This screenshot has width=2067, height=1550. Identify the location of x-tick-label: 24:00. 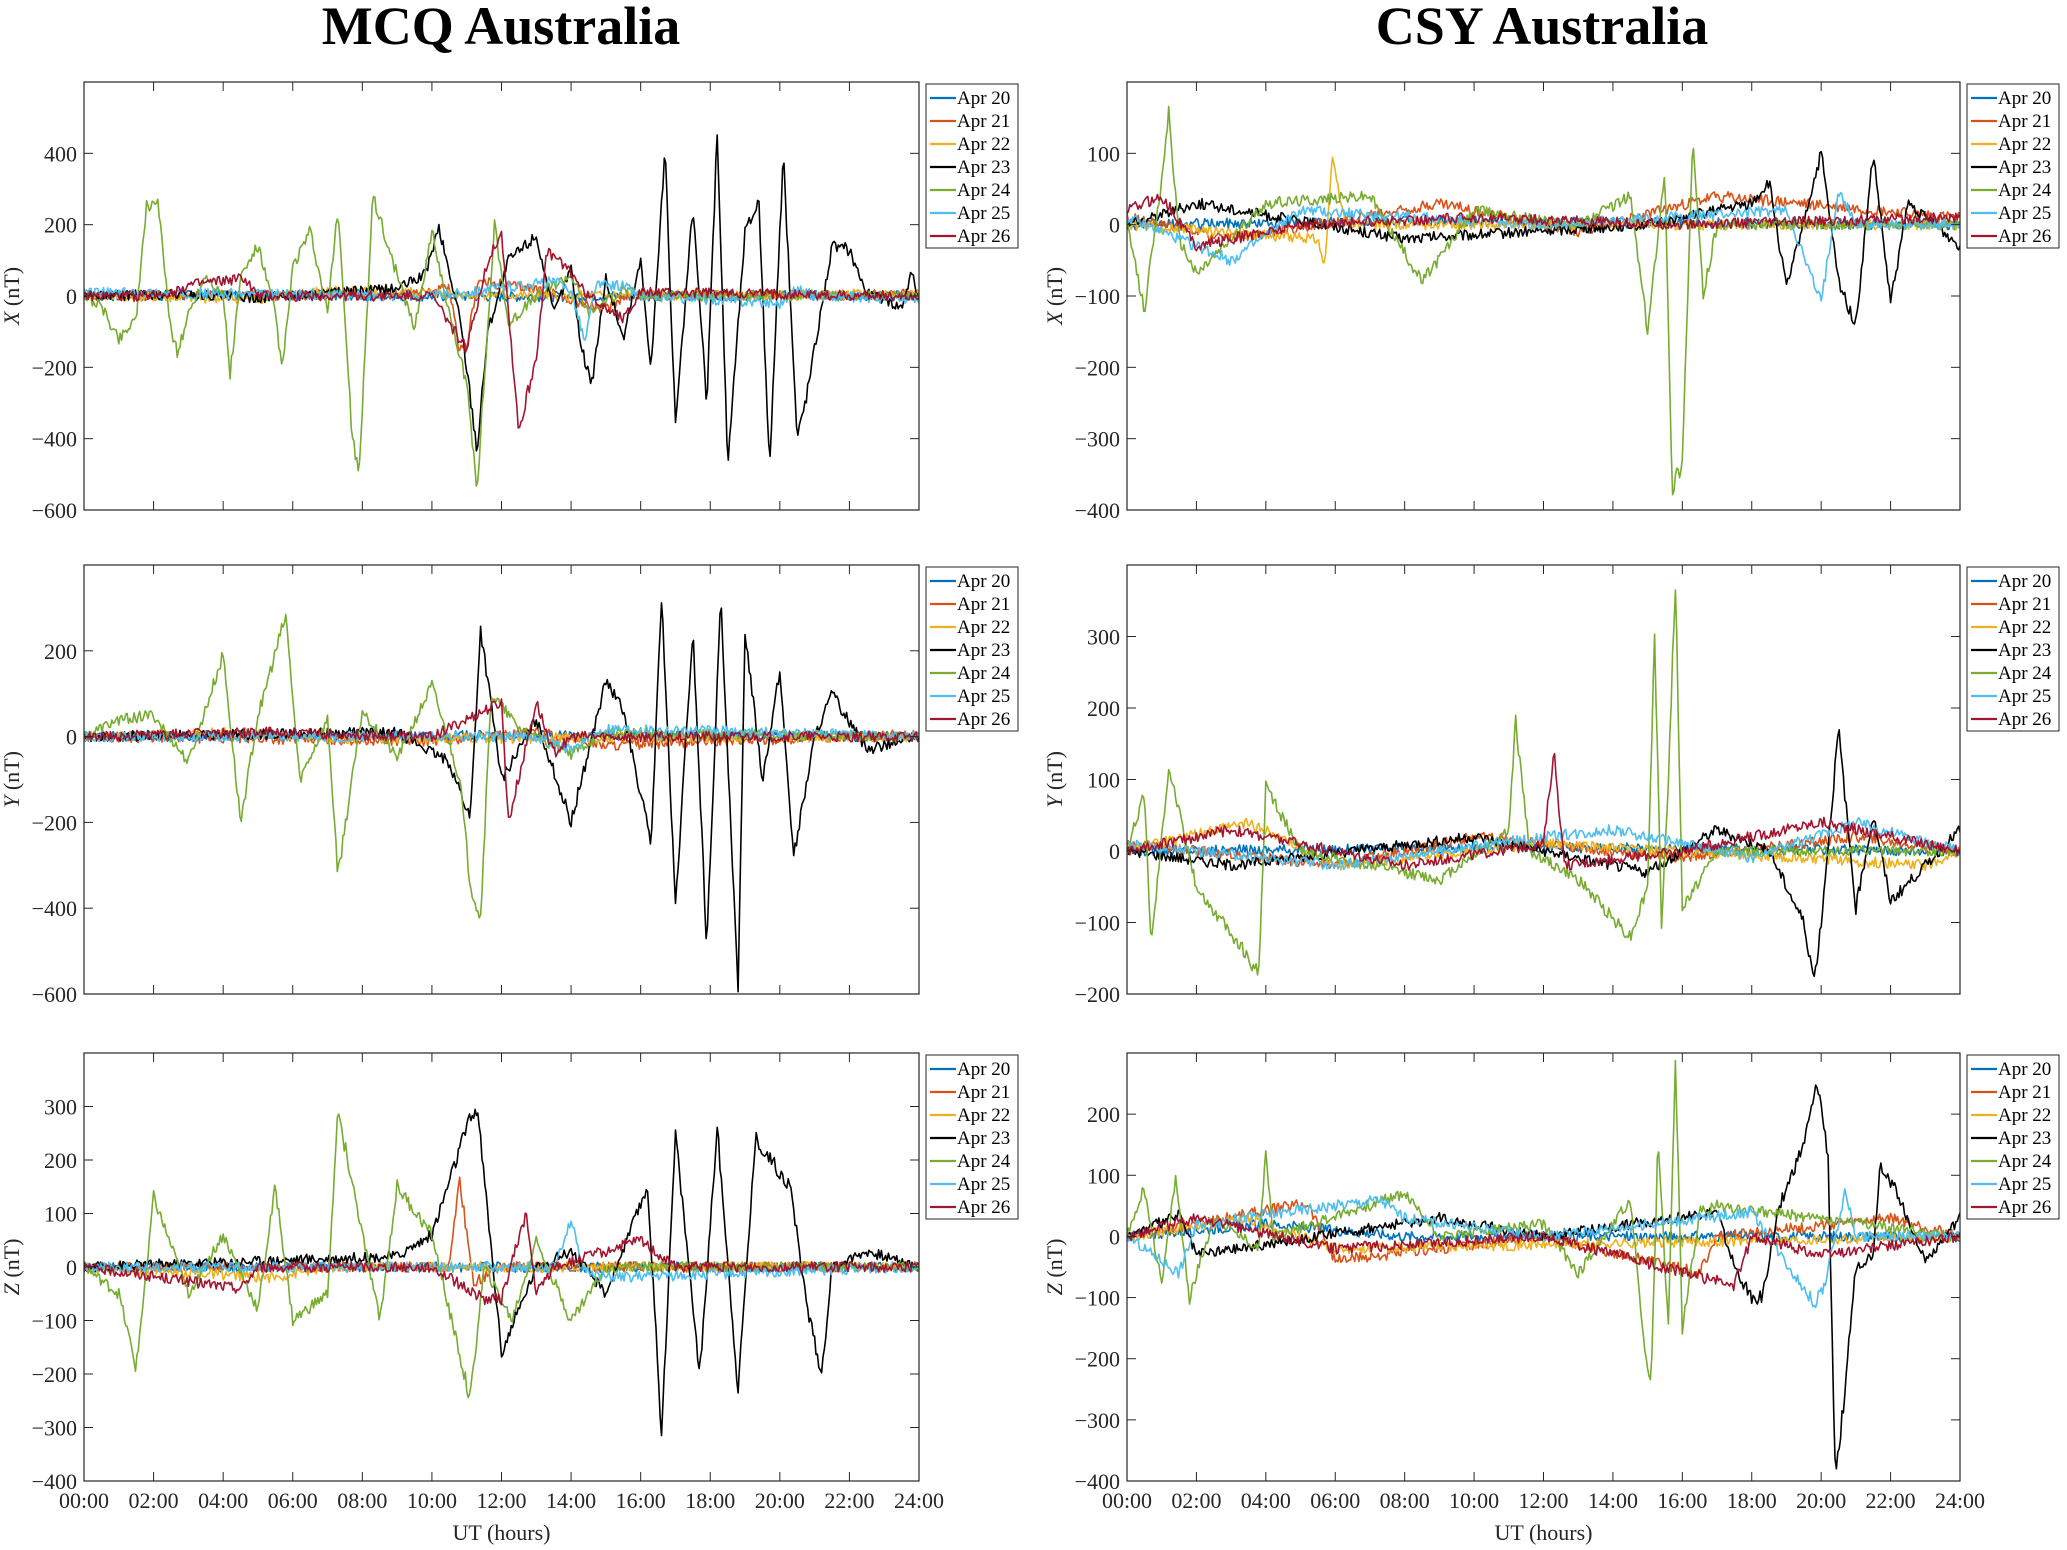
(919, 1500).